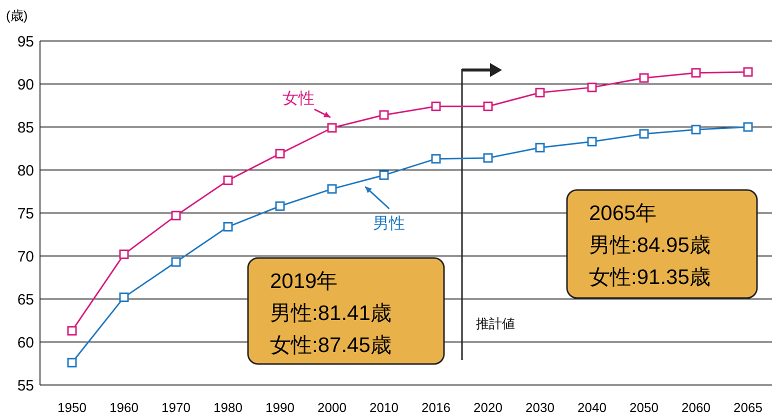 Image resolution: width=772 pixels, height=418 pixels. What do you see at coordinates (389, 224) in the screenshot?
I see `legend-label: 男性` at bounding box center [389, 224].